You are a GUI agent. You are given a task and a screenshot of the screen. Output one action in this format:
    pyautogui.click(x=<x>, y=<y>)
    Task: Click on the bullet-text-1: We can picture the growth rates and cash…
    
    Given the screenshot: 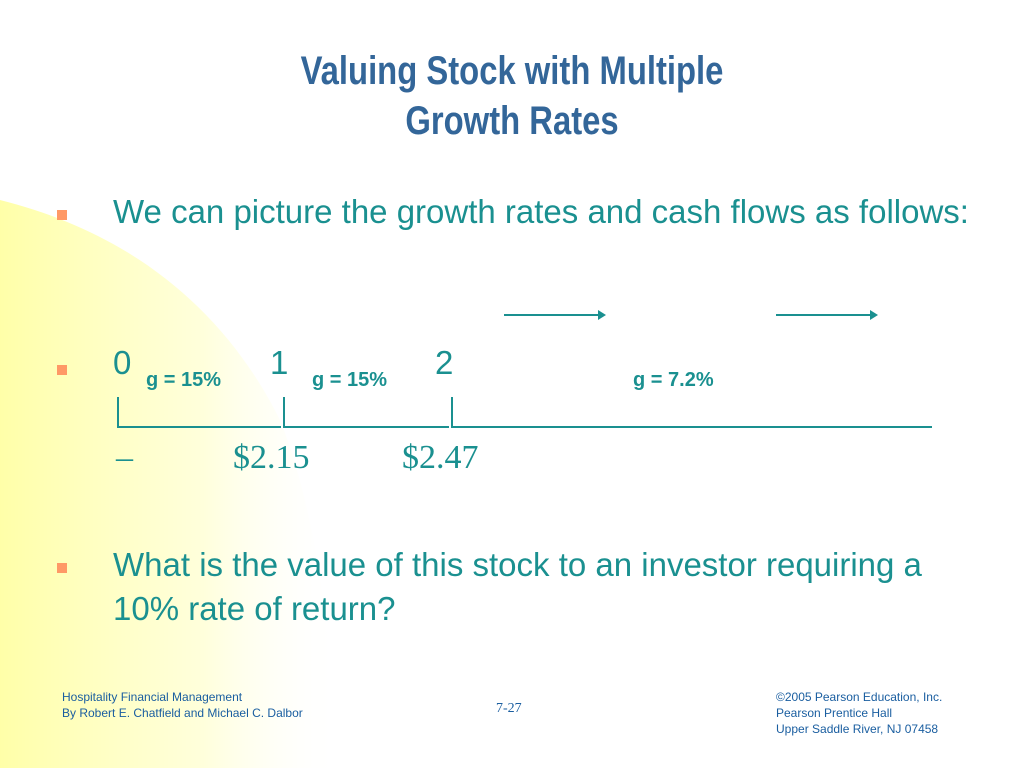 What is the action you would take?
    pyautogui.click(x=541, y=211)
    